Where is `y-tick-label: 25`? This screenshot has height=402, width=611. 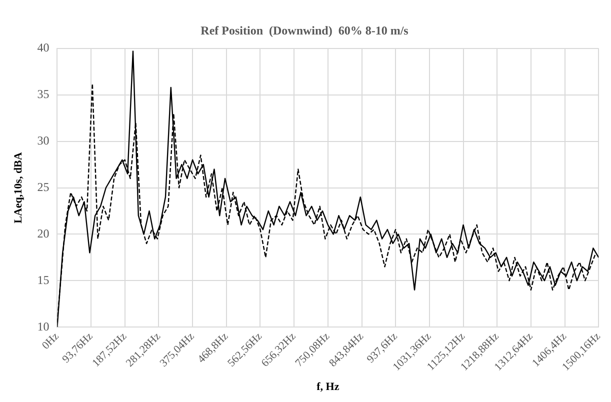
y-tick-label: 25 is located at coordinates (43, 187).